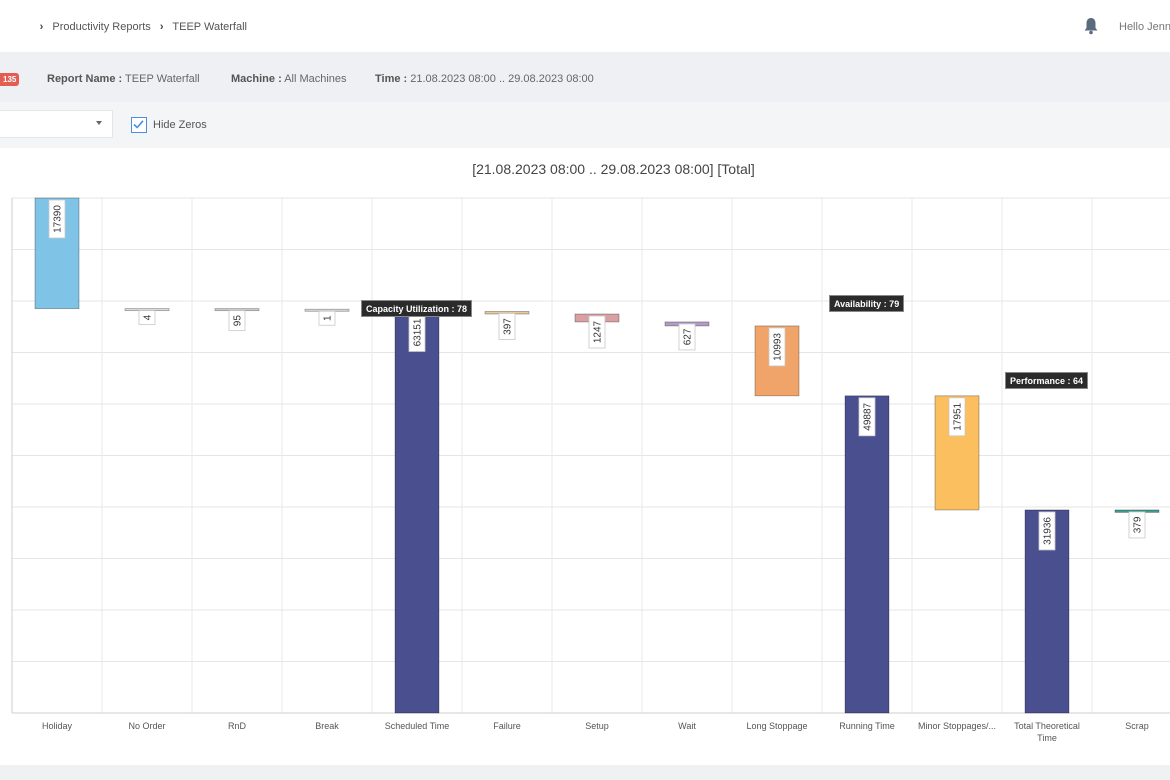 The height and width of the screenshot is (780, 1170). What do you see at coordinates (417, 726) in the screenshot?
I see `x-tick-label: Scheduled Time` at bounding box center [417, 726].